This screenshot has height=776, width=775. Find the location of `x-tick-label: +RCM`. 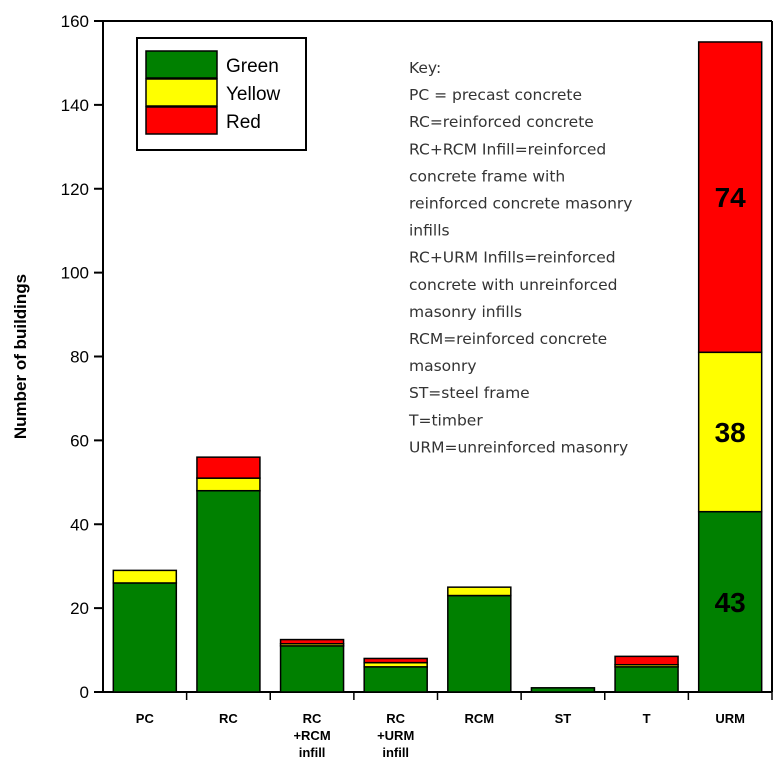

x-tick-label: +RCM is located at coordinates (311, 735).